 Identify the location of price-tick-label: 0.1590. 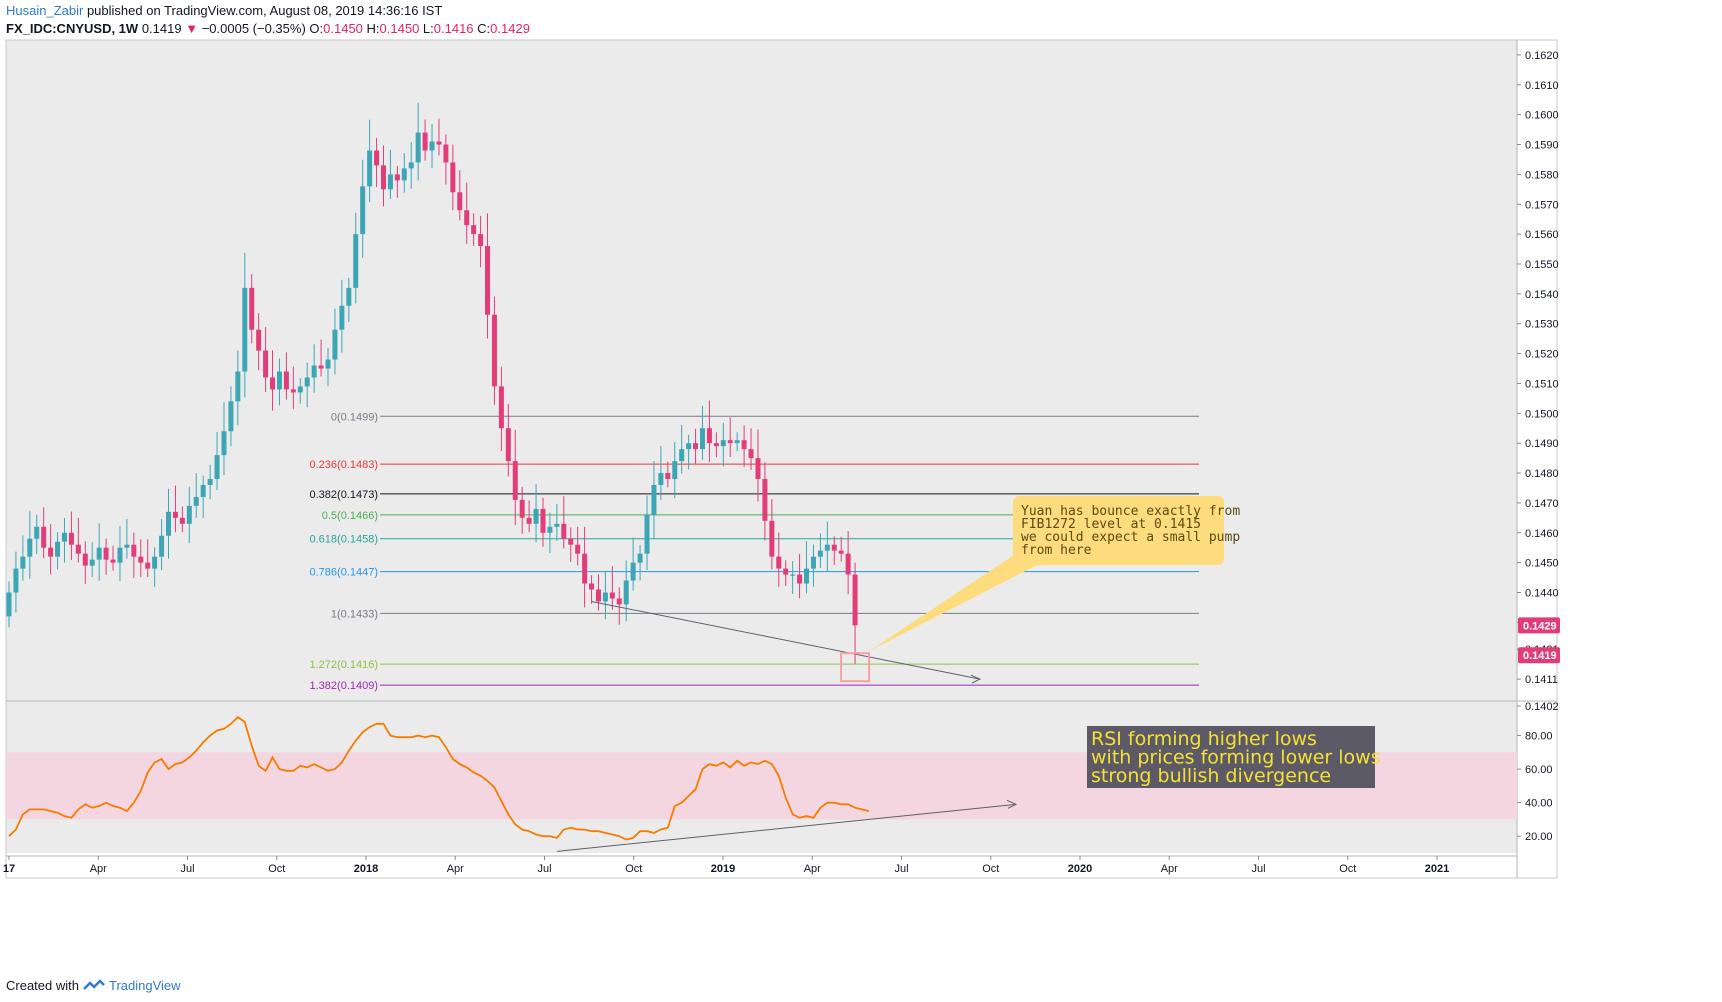
(1542, 146).